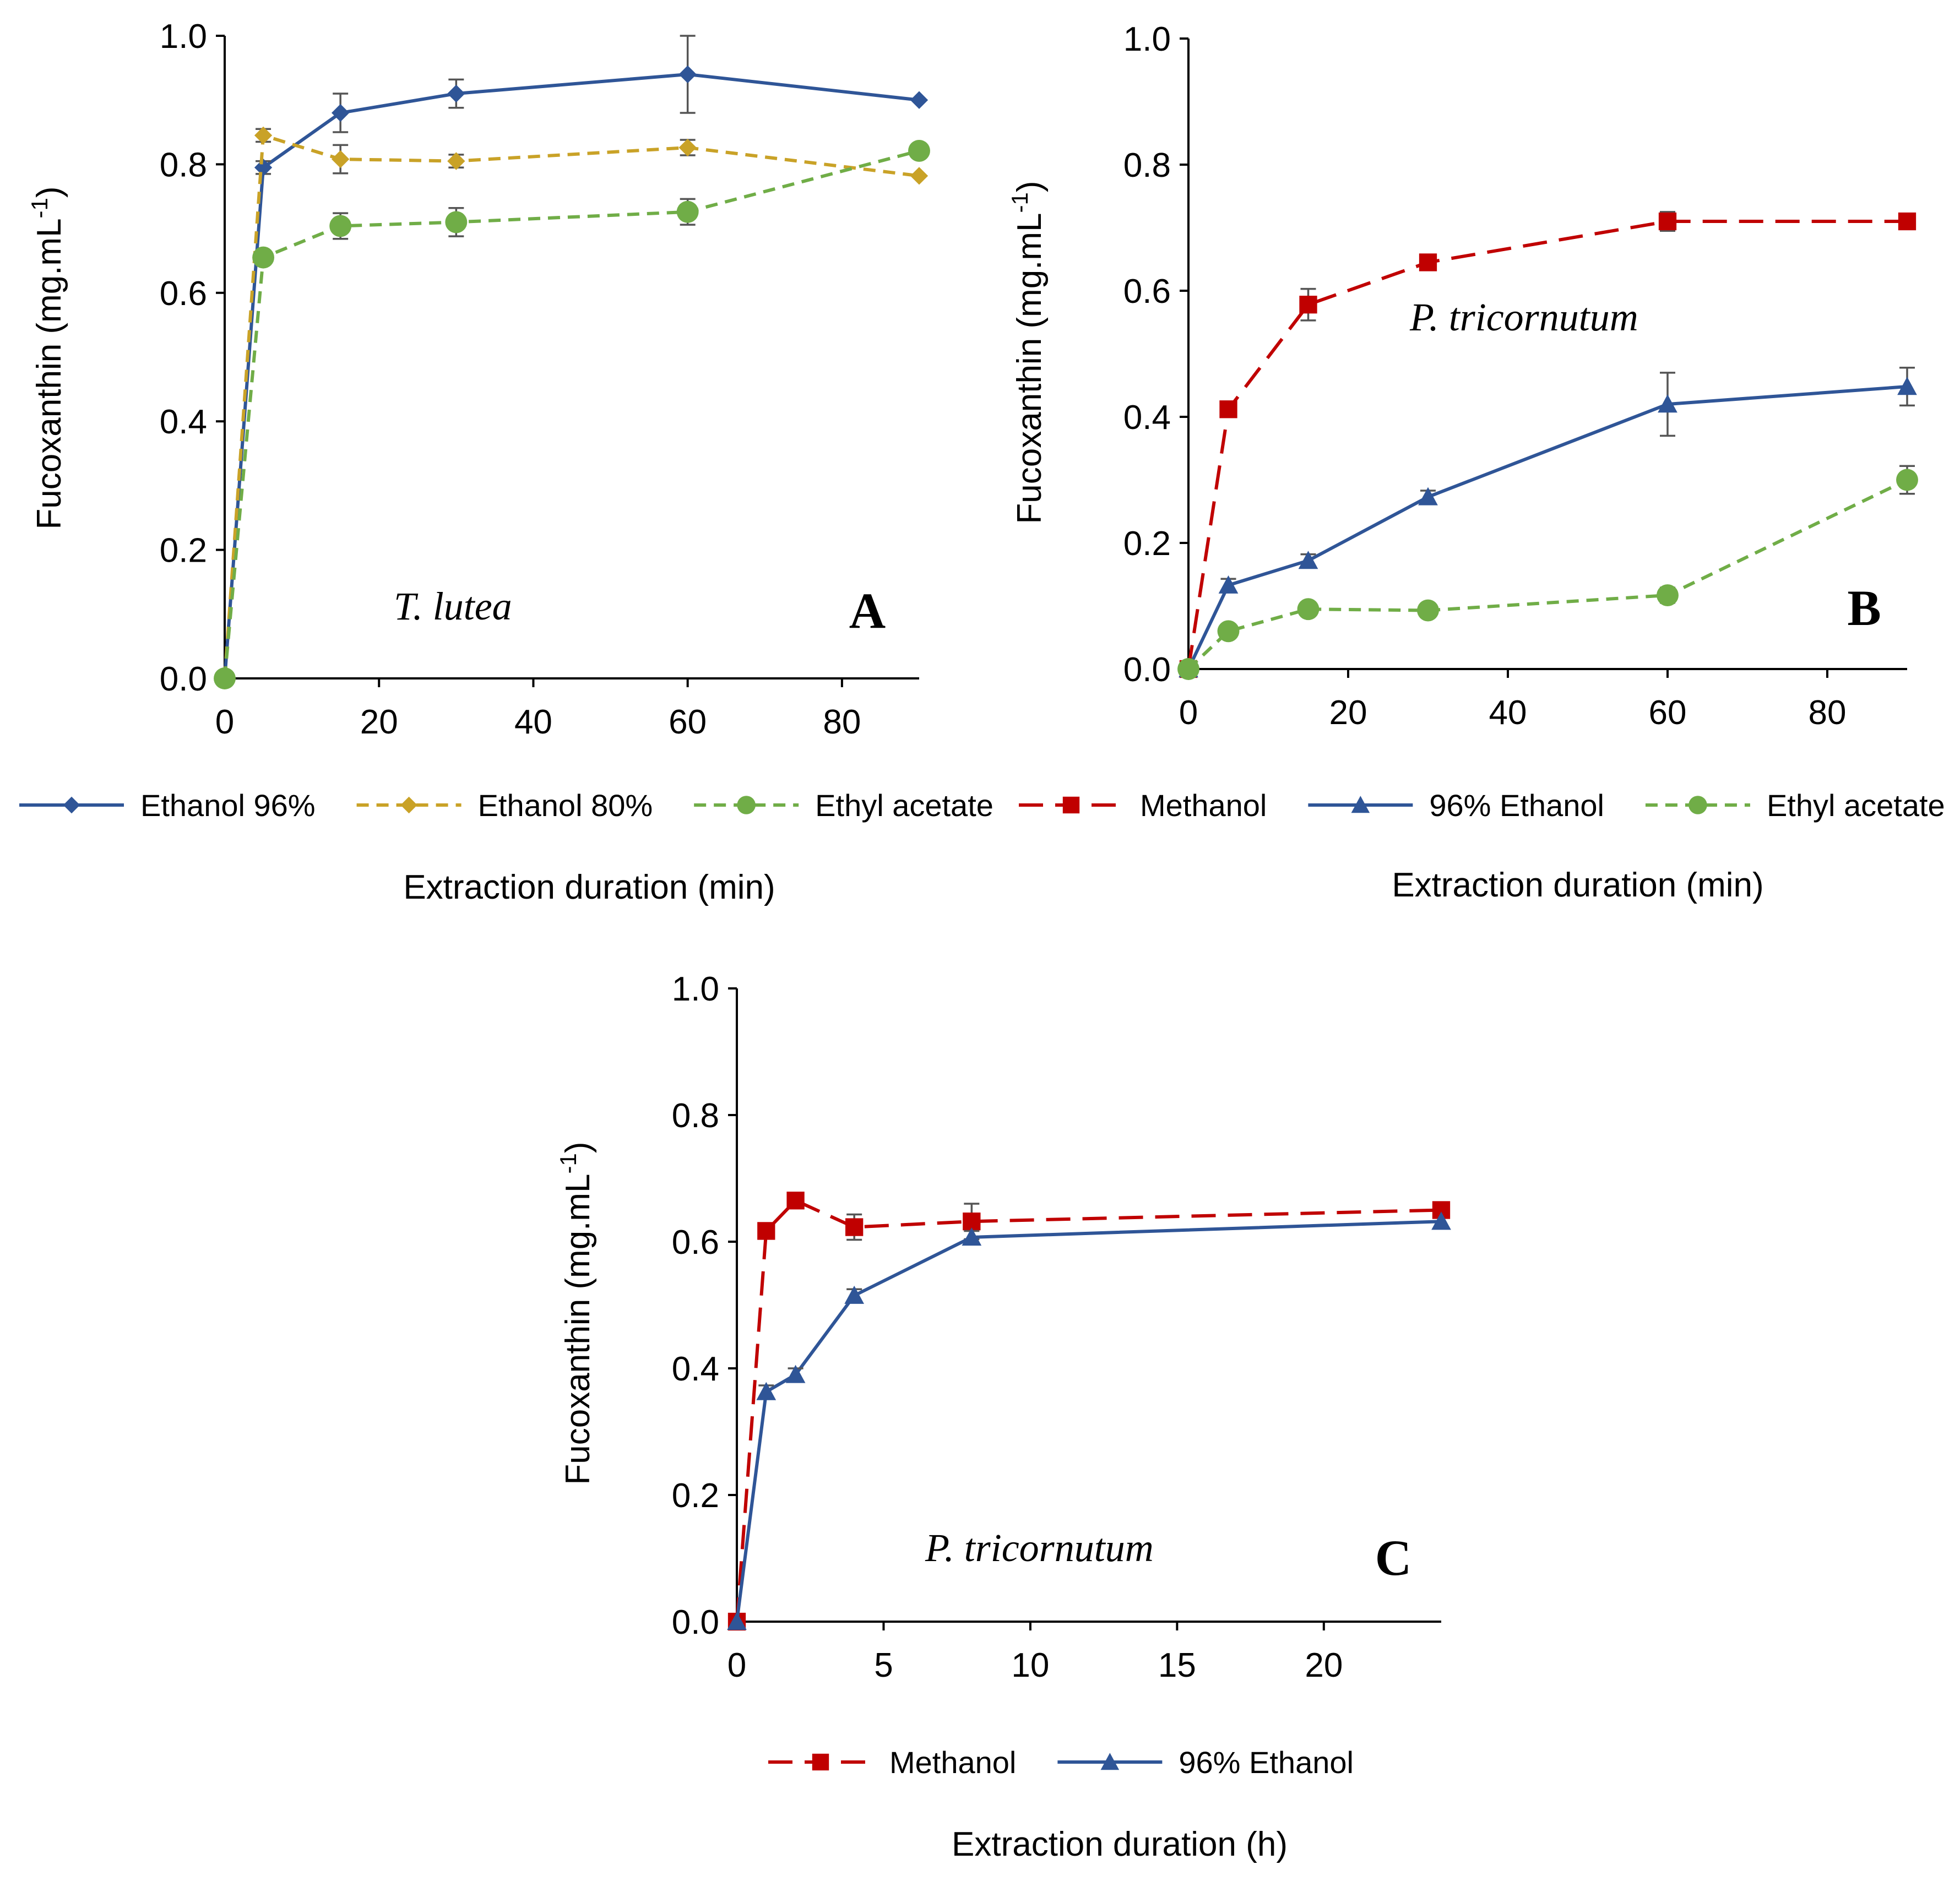 This screenshot has width=1960, height=1881. Describe the element at coordinates (1030, 1665) in the screenshot. I see `x-tick-label: 10` at that location.